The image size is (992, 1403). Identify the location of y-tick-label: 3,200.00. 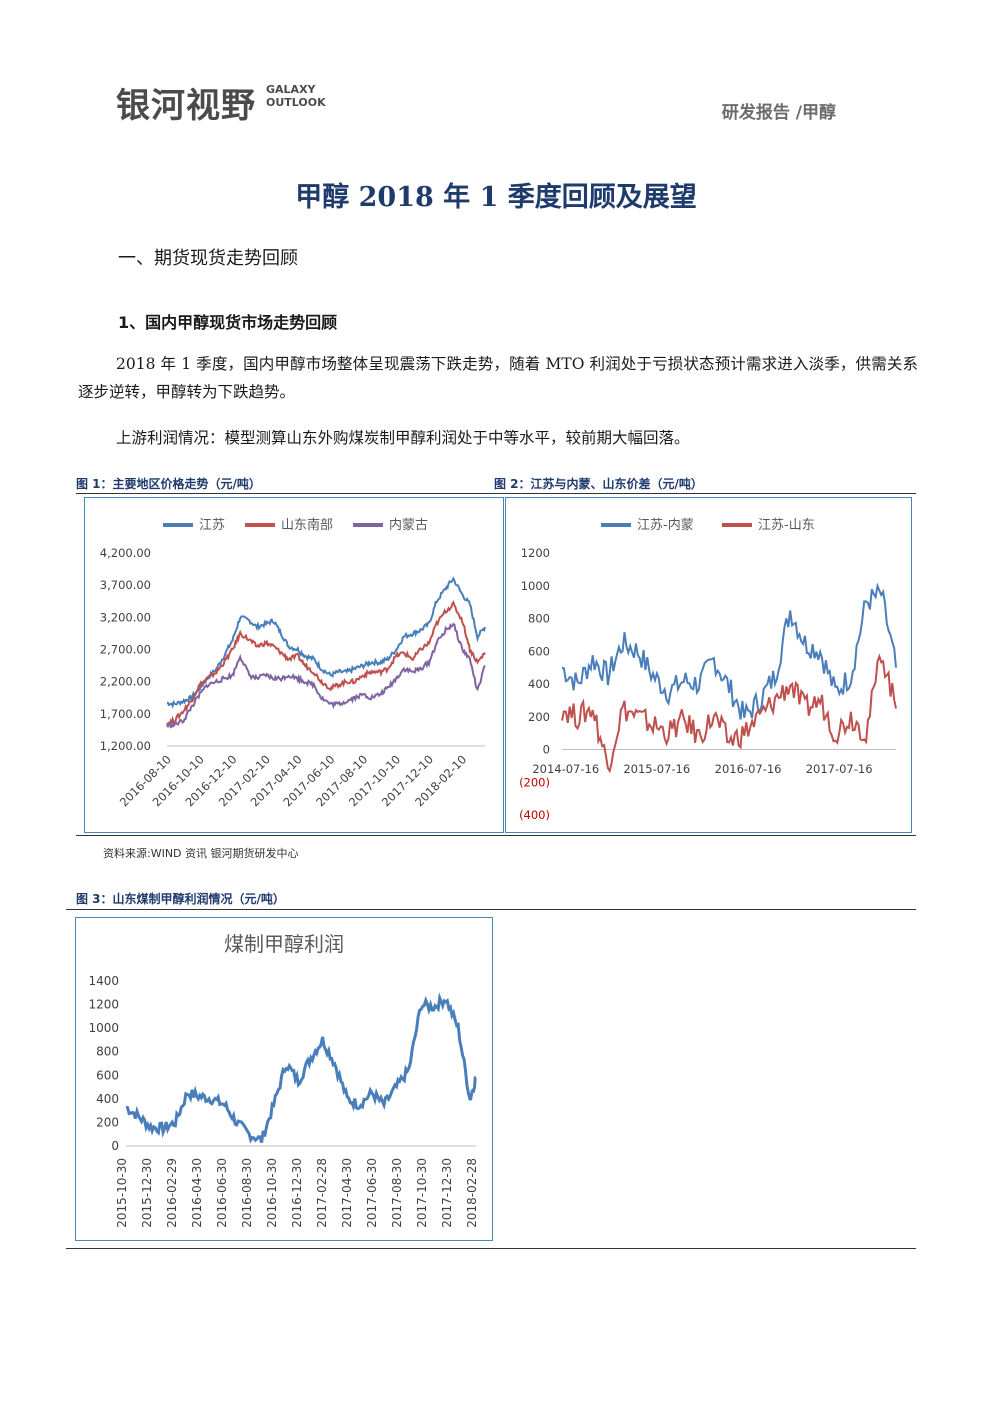
(125, 617).